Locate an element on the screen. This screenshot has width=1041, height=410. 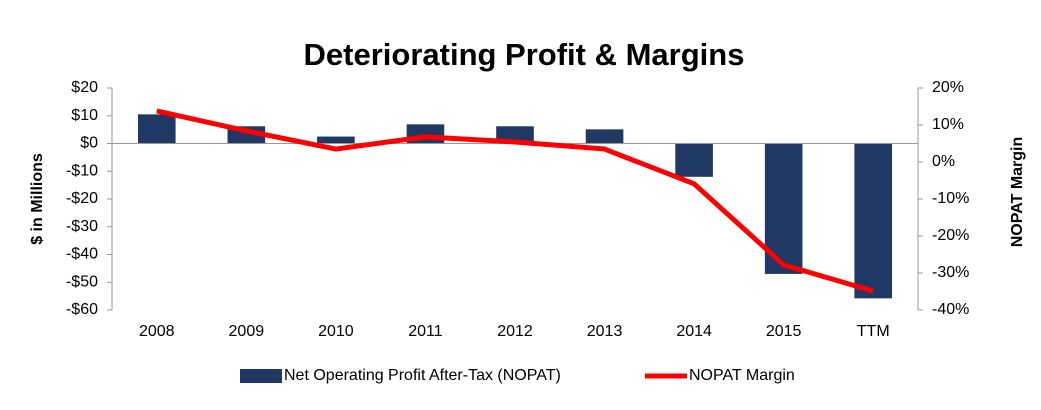
y2-tick-label: 0% is located at coordinates (943, 161).